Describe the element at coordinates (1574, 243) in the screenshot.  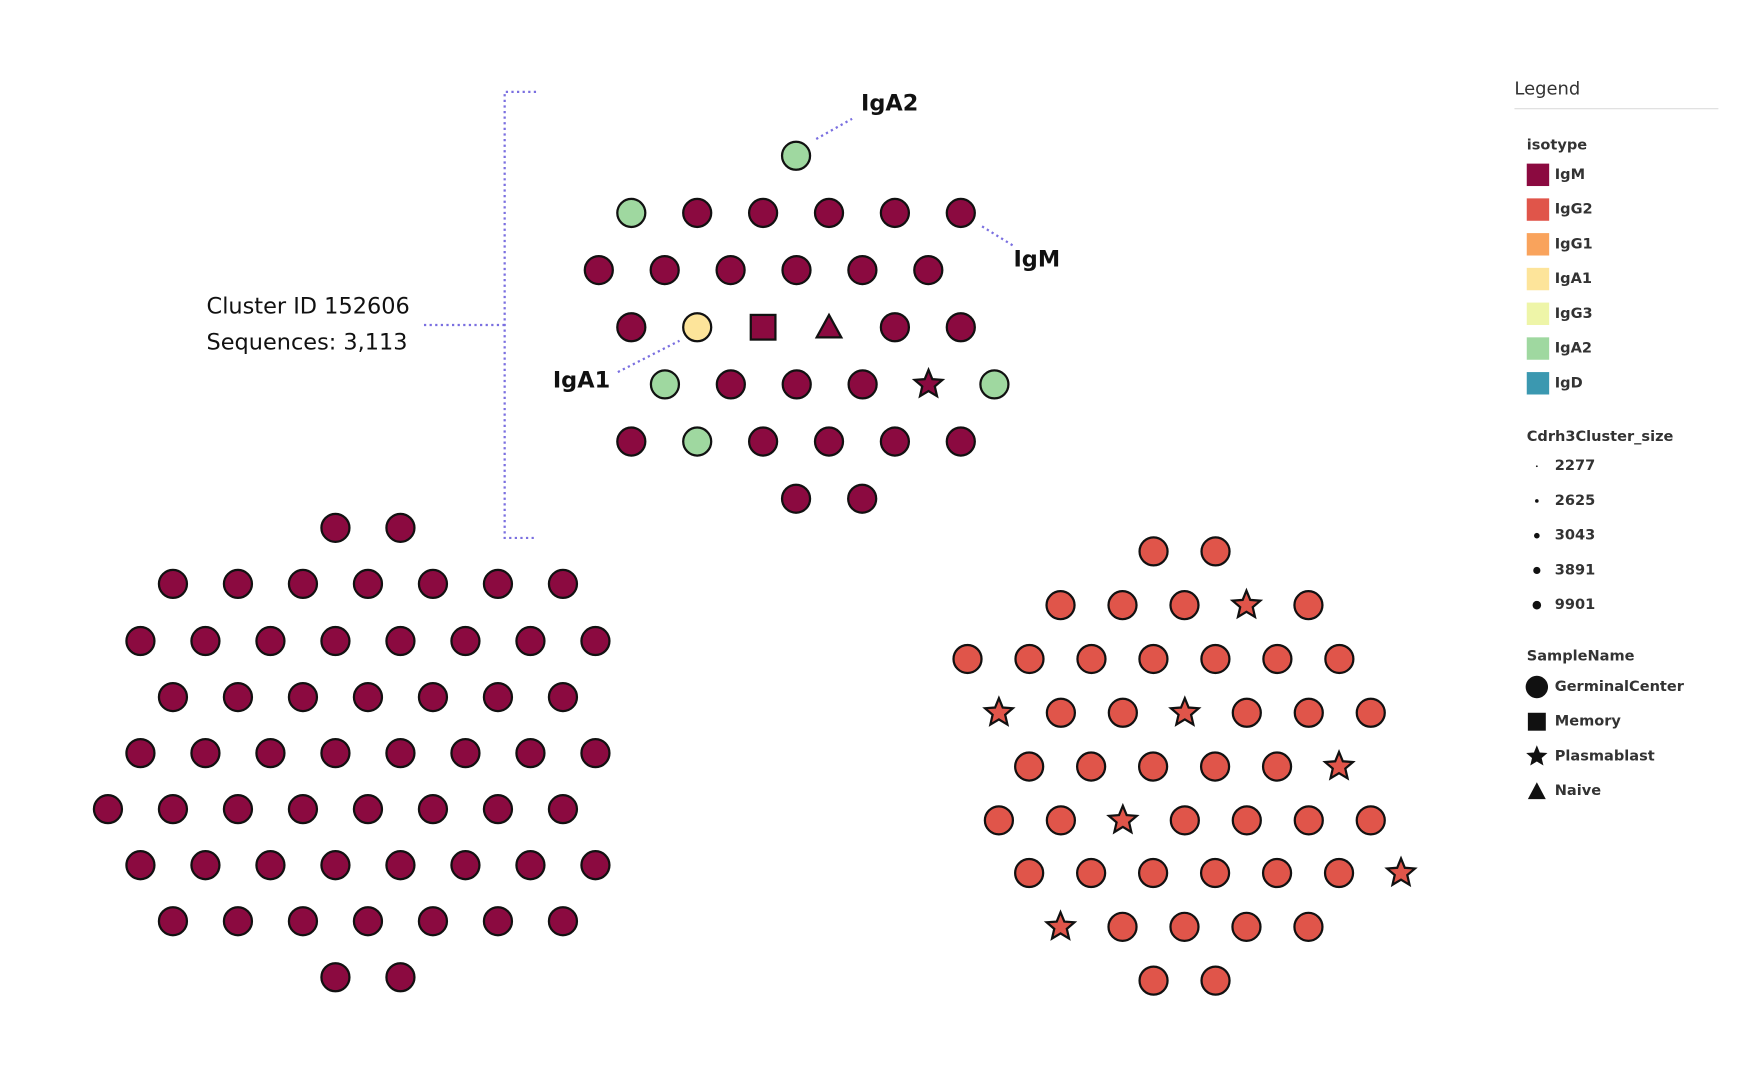
I see `legend-label: IgG1` at that location.